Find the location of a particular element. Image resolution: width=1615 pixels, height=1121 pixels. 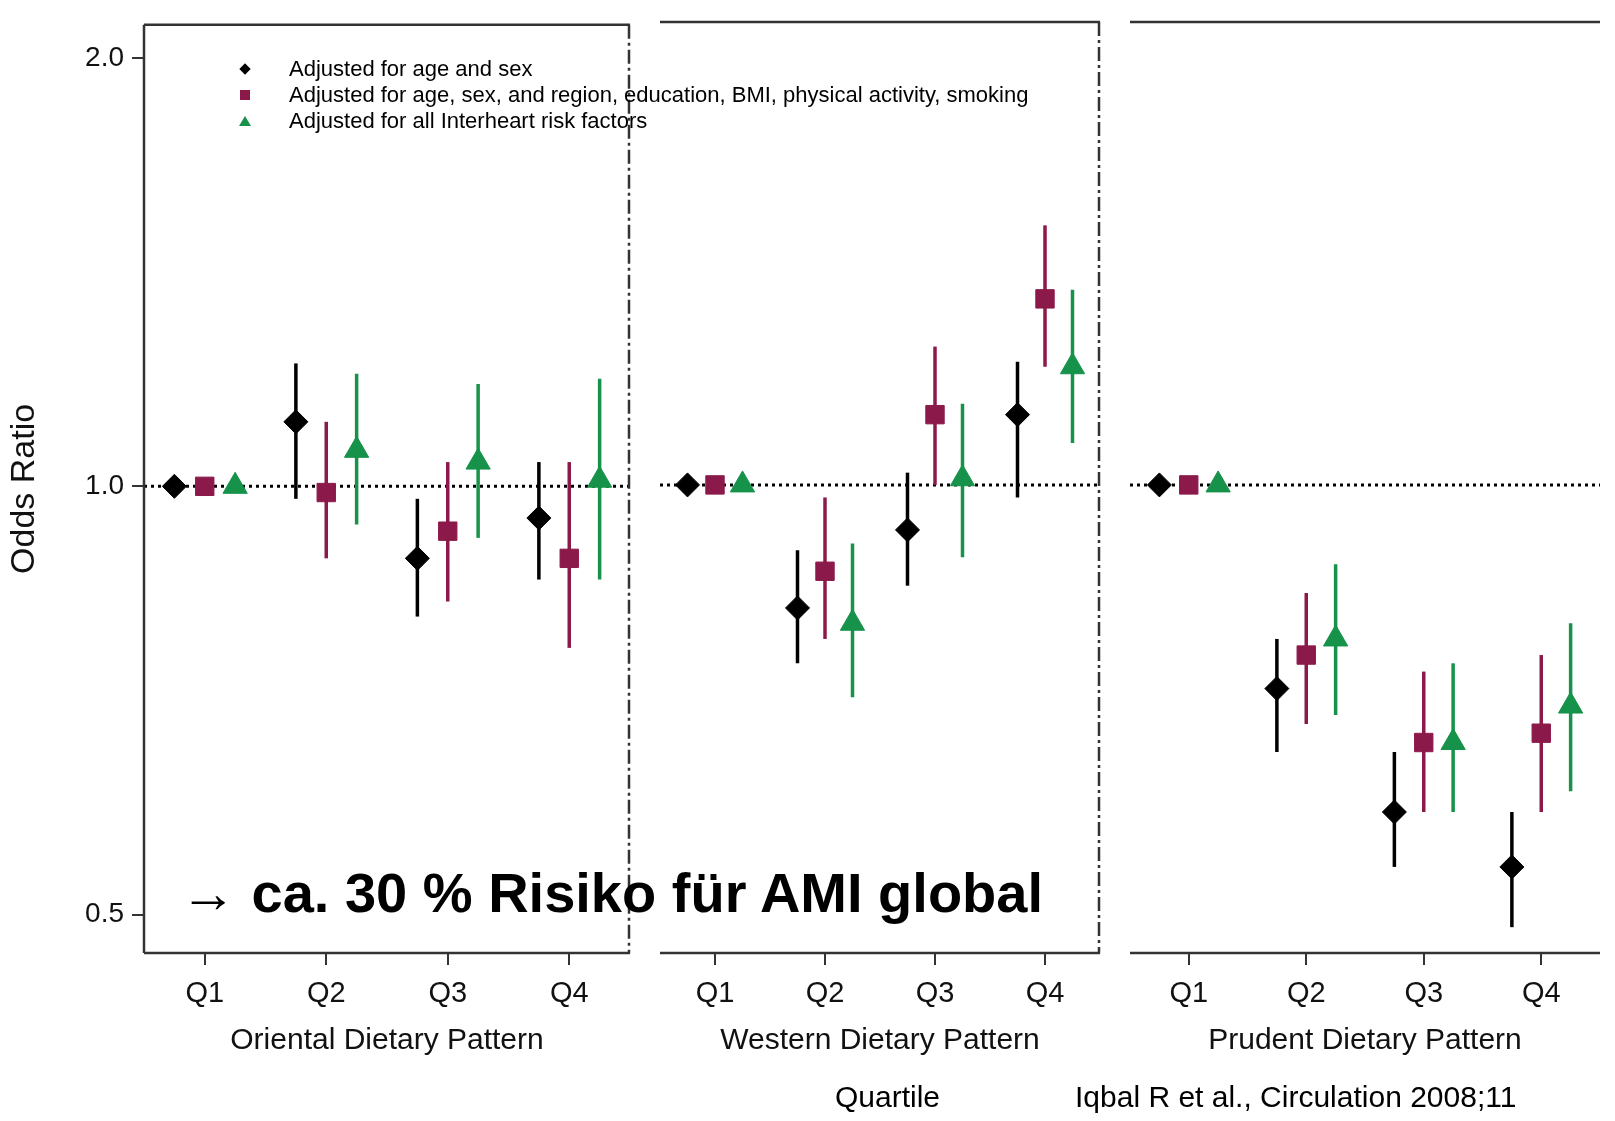

legend-label: Adjusted for all Interheart risk factors is located at coordinates (468, 121).